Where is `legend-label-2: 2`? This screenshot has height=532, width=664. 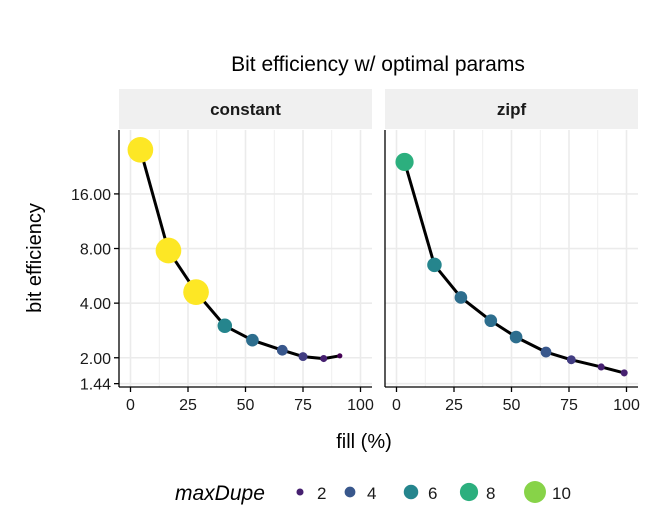 legend-label-2: 2 is located at coordinates (321, 493).